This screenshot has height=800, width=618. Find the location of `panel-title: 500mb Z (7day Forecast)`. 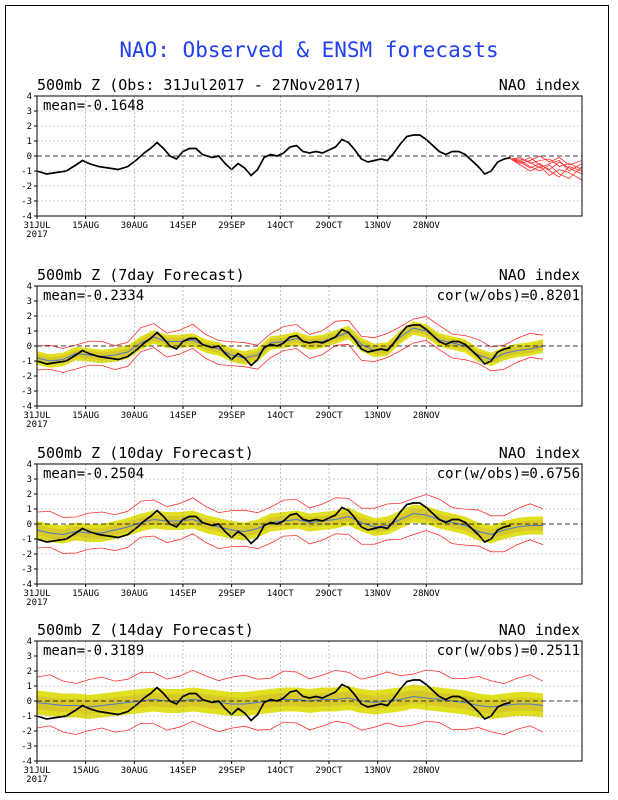

panel-title: 500mb Z (7day Forecast) is located at coordinates (141, 275).